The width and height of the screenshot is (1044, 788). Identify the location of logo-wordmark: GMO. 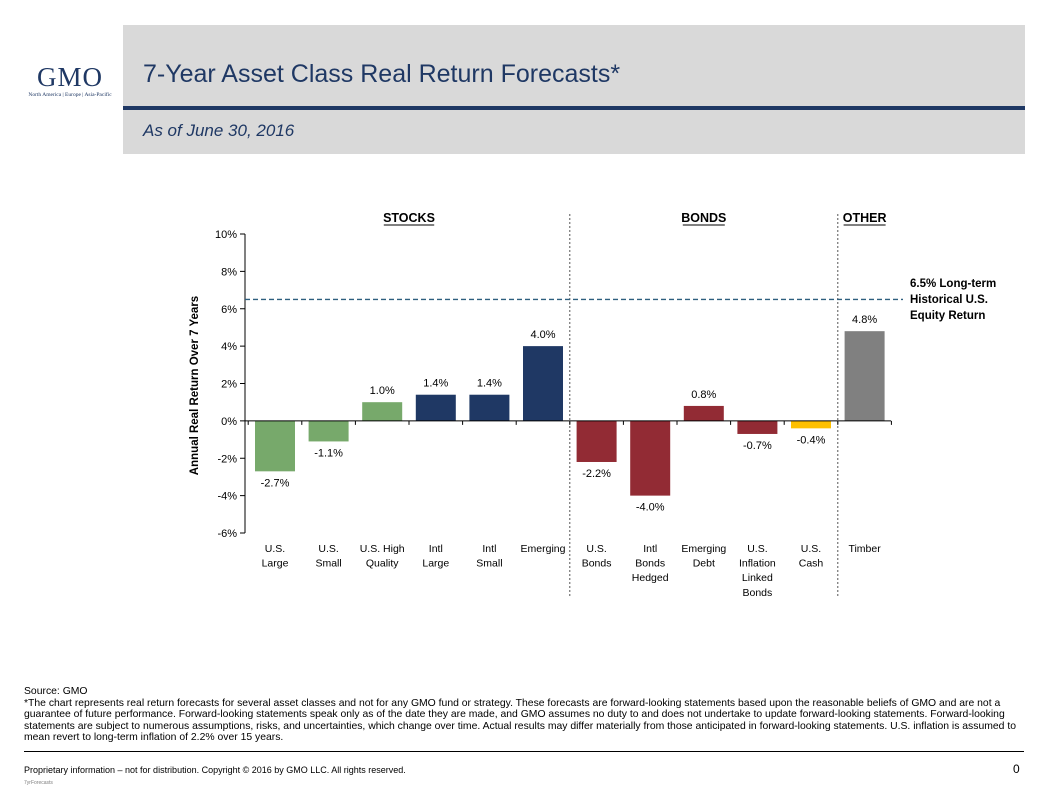
(69, 77).